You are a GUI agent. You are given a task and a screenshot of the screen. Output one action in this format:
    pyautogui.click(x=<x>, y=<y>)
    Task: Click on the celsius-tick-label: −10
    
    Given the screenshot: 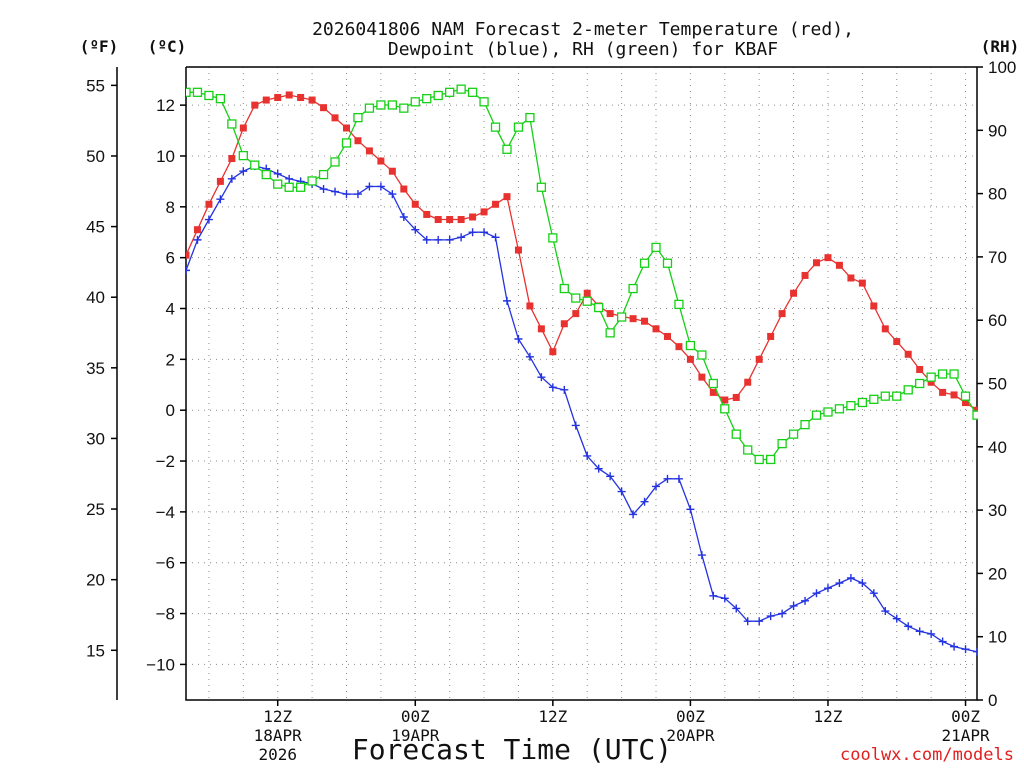 What is the action you would take?
    pyautogui.click(x=160, y=664)
    